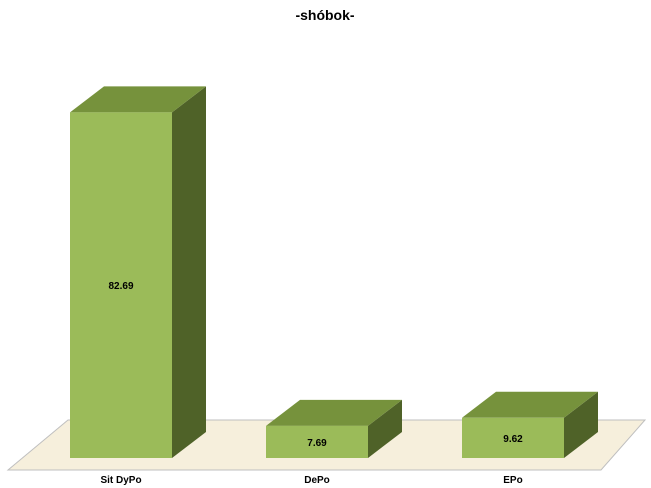 The image size is (651, 488). What do you see at coordinates (317, 480) in the screenshot?
I see `x-tick-label: DePo` at bounding box center [317, 480].